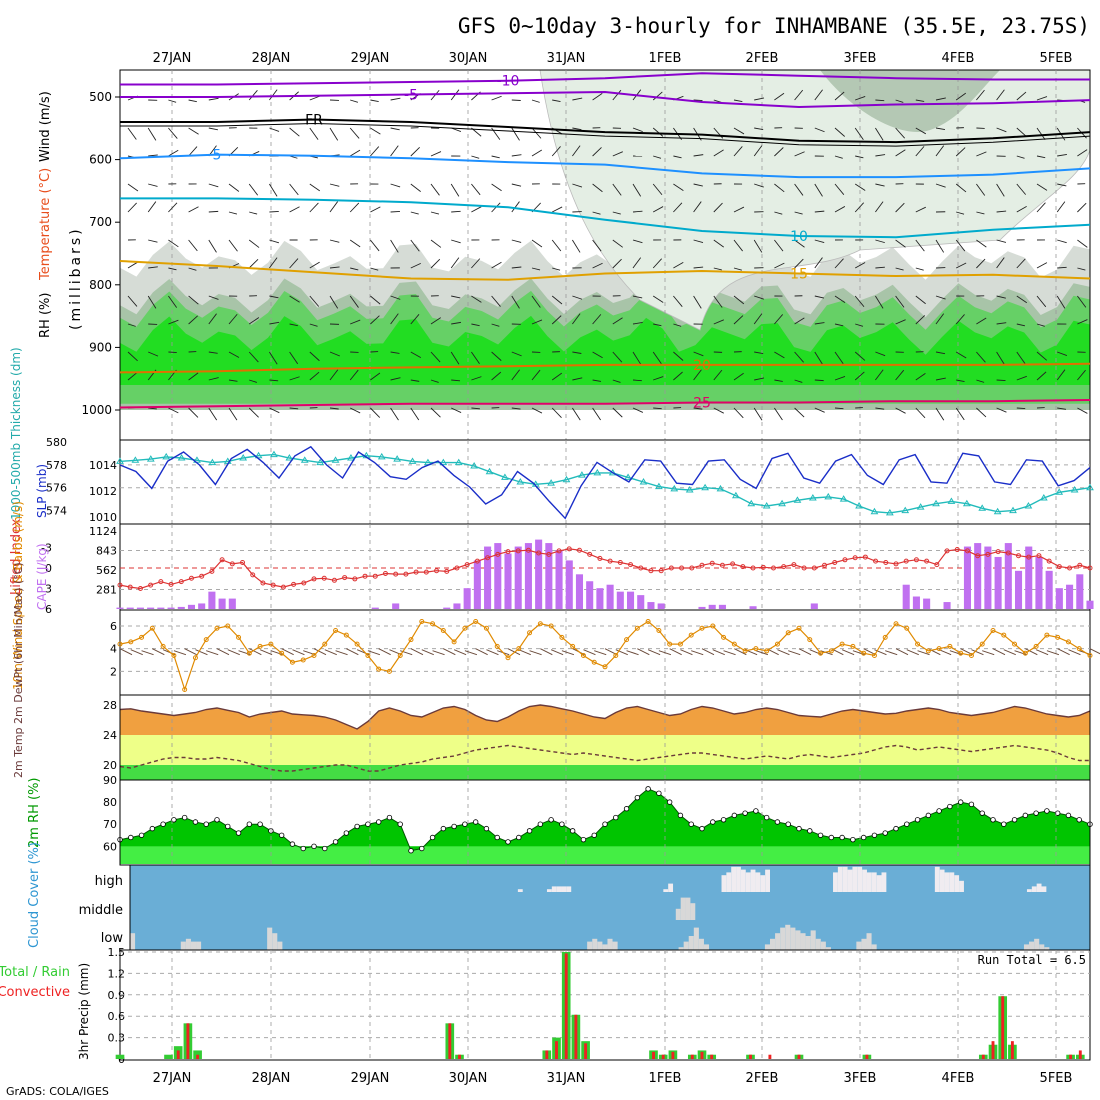 The height and width of the screenshot is (1100, 1100). Describe the element at coordinates (799, 237) in the screenshot. I see `isotherm-label: 10` at that location.